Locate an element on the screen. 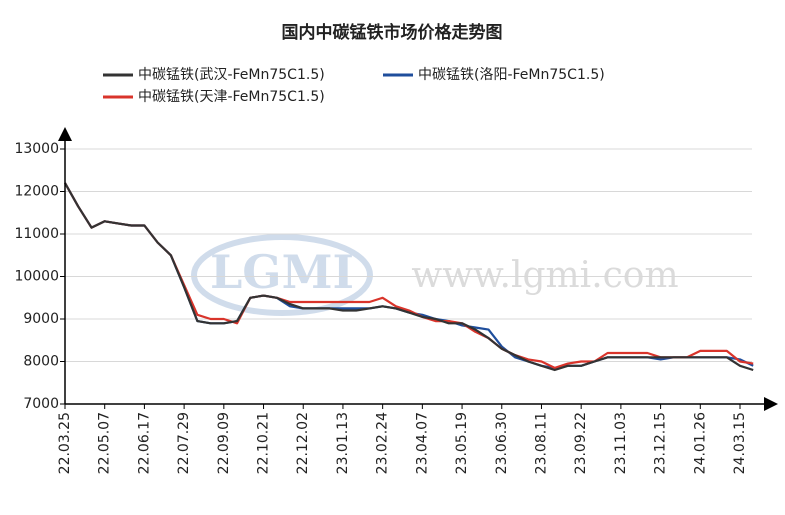  x-tick-label: 22.03.25 is located at coordinates (65, 443).